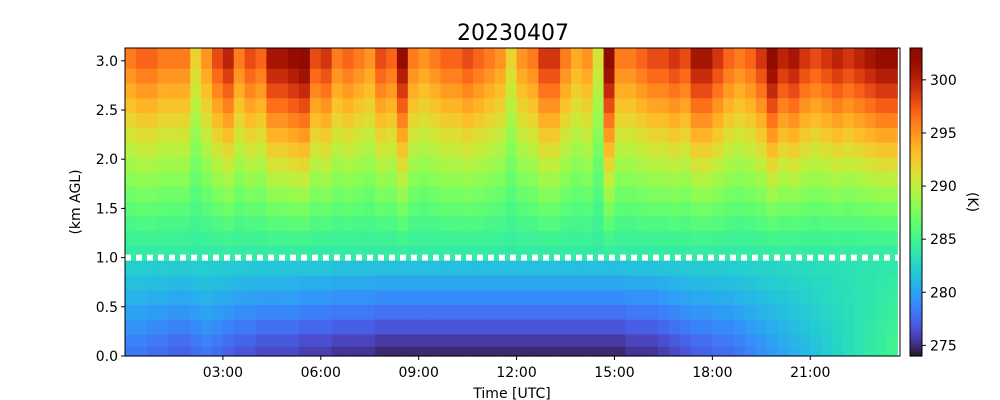 This screenshot has width=1000, height=400. What do you see at coordinates (513, 33) in the screenshot?
I see `chart-title: 20230407` at bounding box center [513, 33].